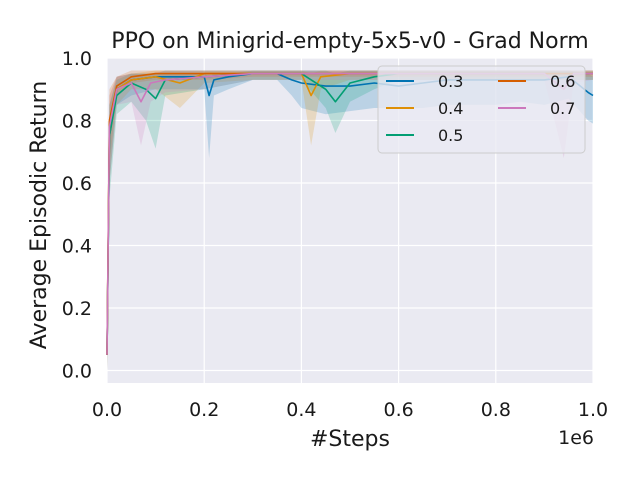  I want to click on legend-label-0.5: 0.5, so click(450, 135).